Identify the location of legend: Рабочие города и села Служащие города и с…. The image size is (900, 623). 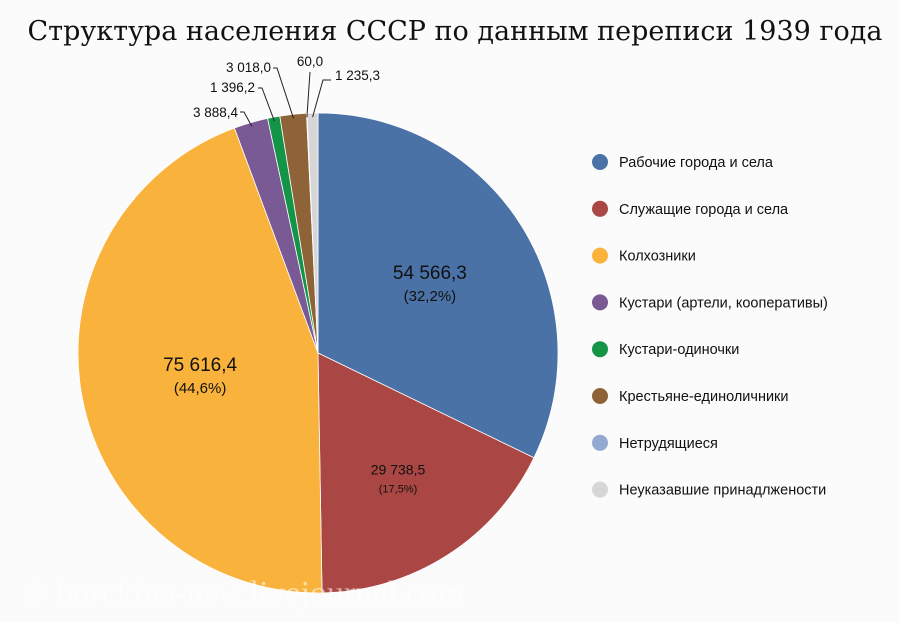
(710, 326).